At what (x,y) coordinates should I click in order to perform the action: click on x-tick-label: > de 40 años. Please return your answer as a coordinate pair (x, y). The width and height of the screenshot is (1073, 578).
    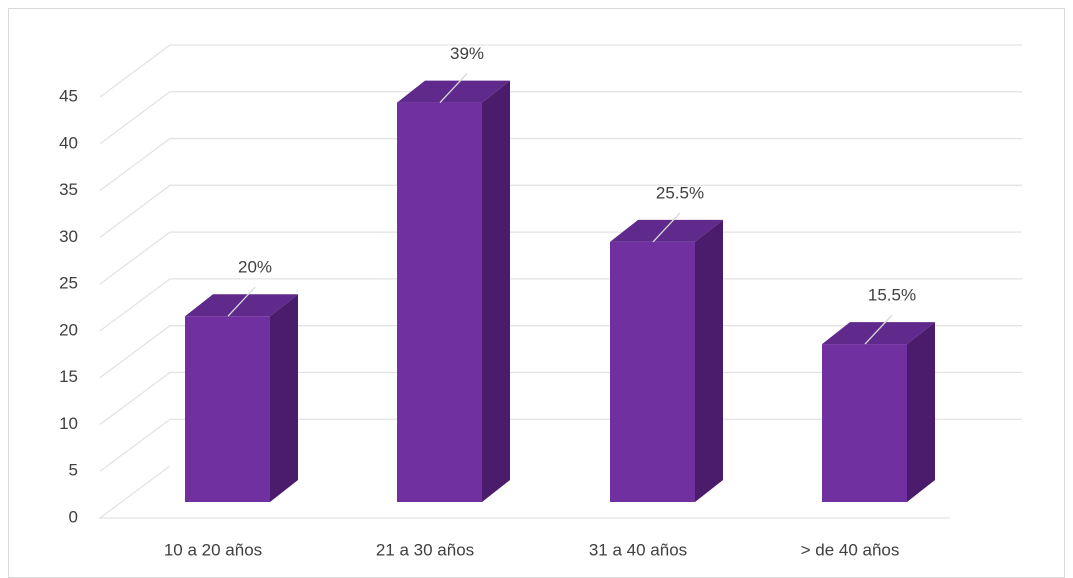
    Looking at the image, I should click on (850, 549).